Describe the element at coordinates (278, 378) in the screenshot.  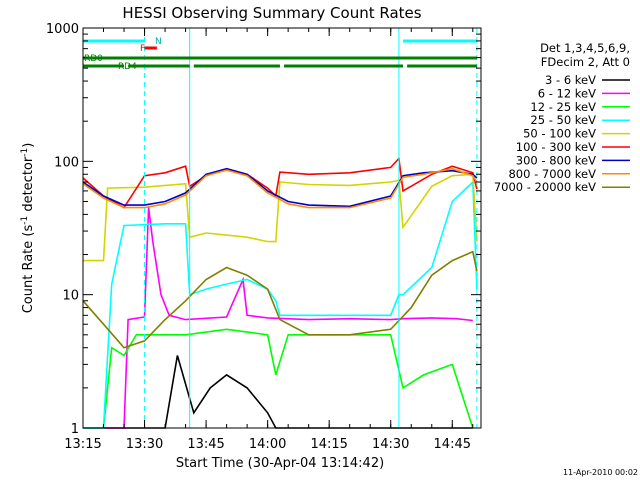
I see `series-line-12-25-kev` at that location.